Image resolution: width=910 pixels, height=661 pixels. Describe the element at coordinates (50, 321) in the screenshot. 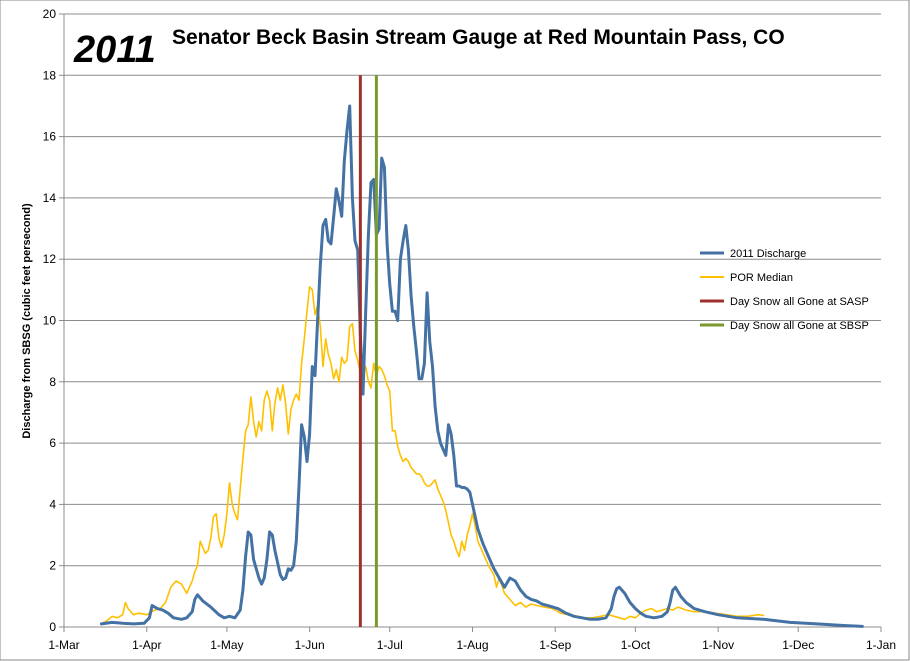

I see `y-tick-label: 10` at that location.